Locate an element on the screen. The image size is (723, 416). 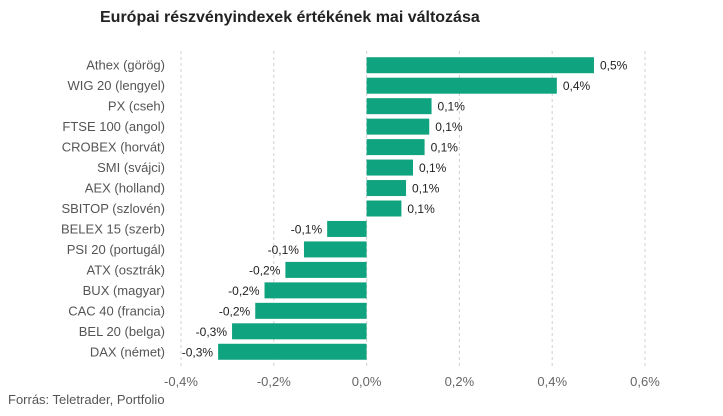
source-note: Forrás: Teletrader, Portfolio is located at coordinates (86, 399).